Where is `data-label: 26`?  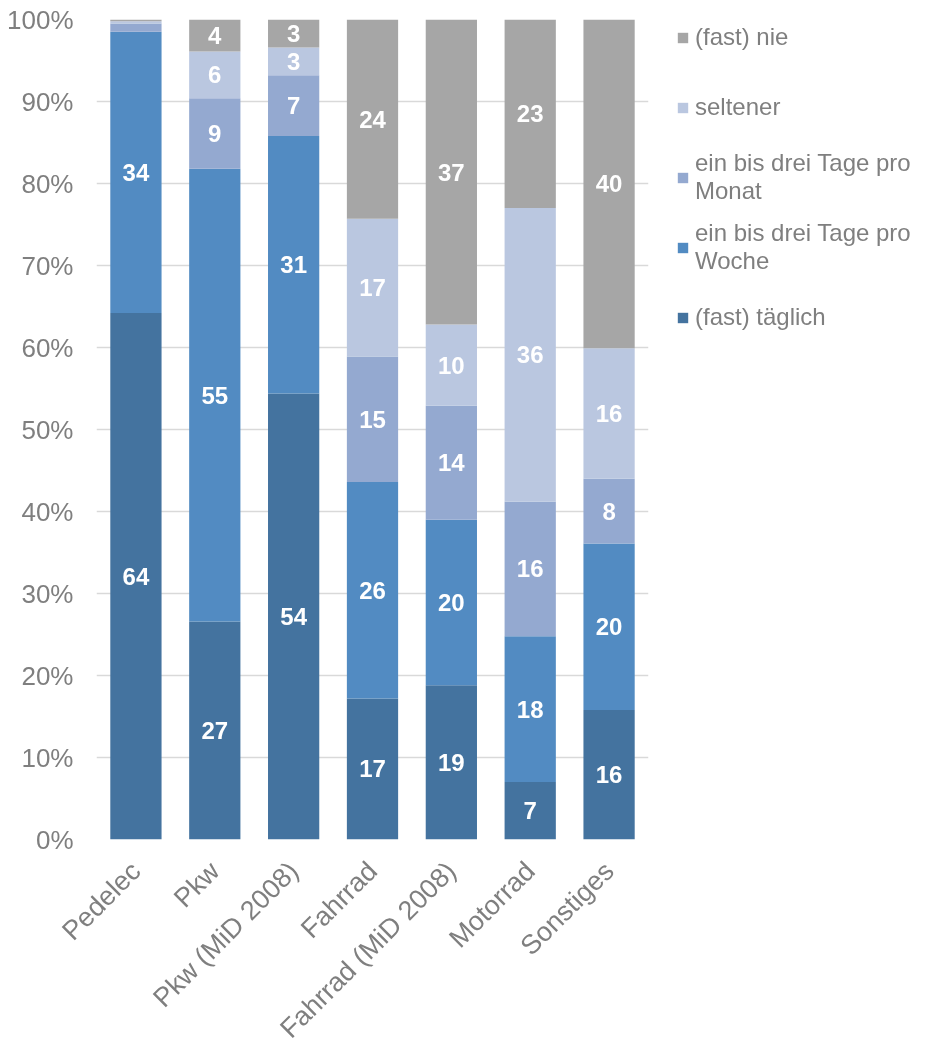
data-label: 26 is located at coordinates (372, 590).